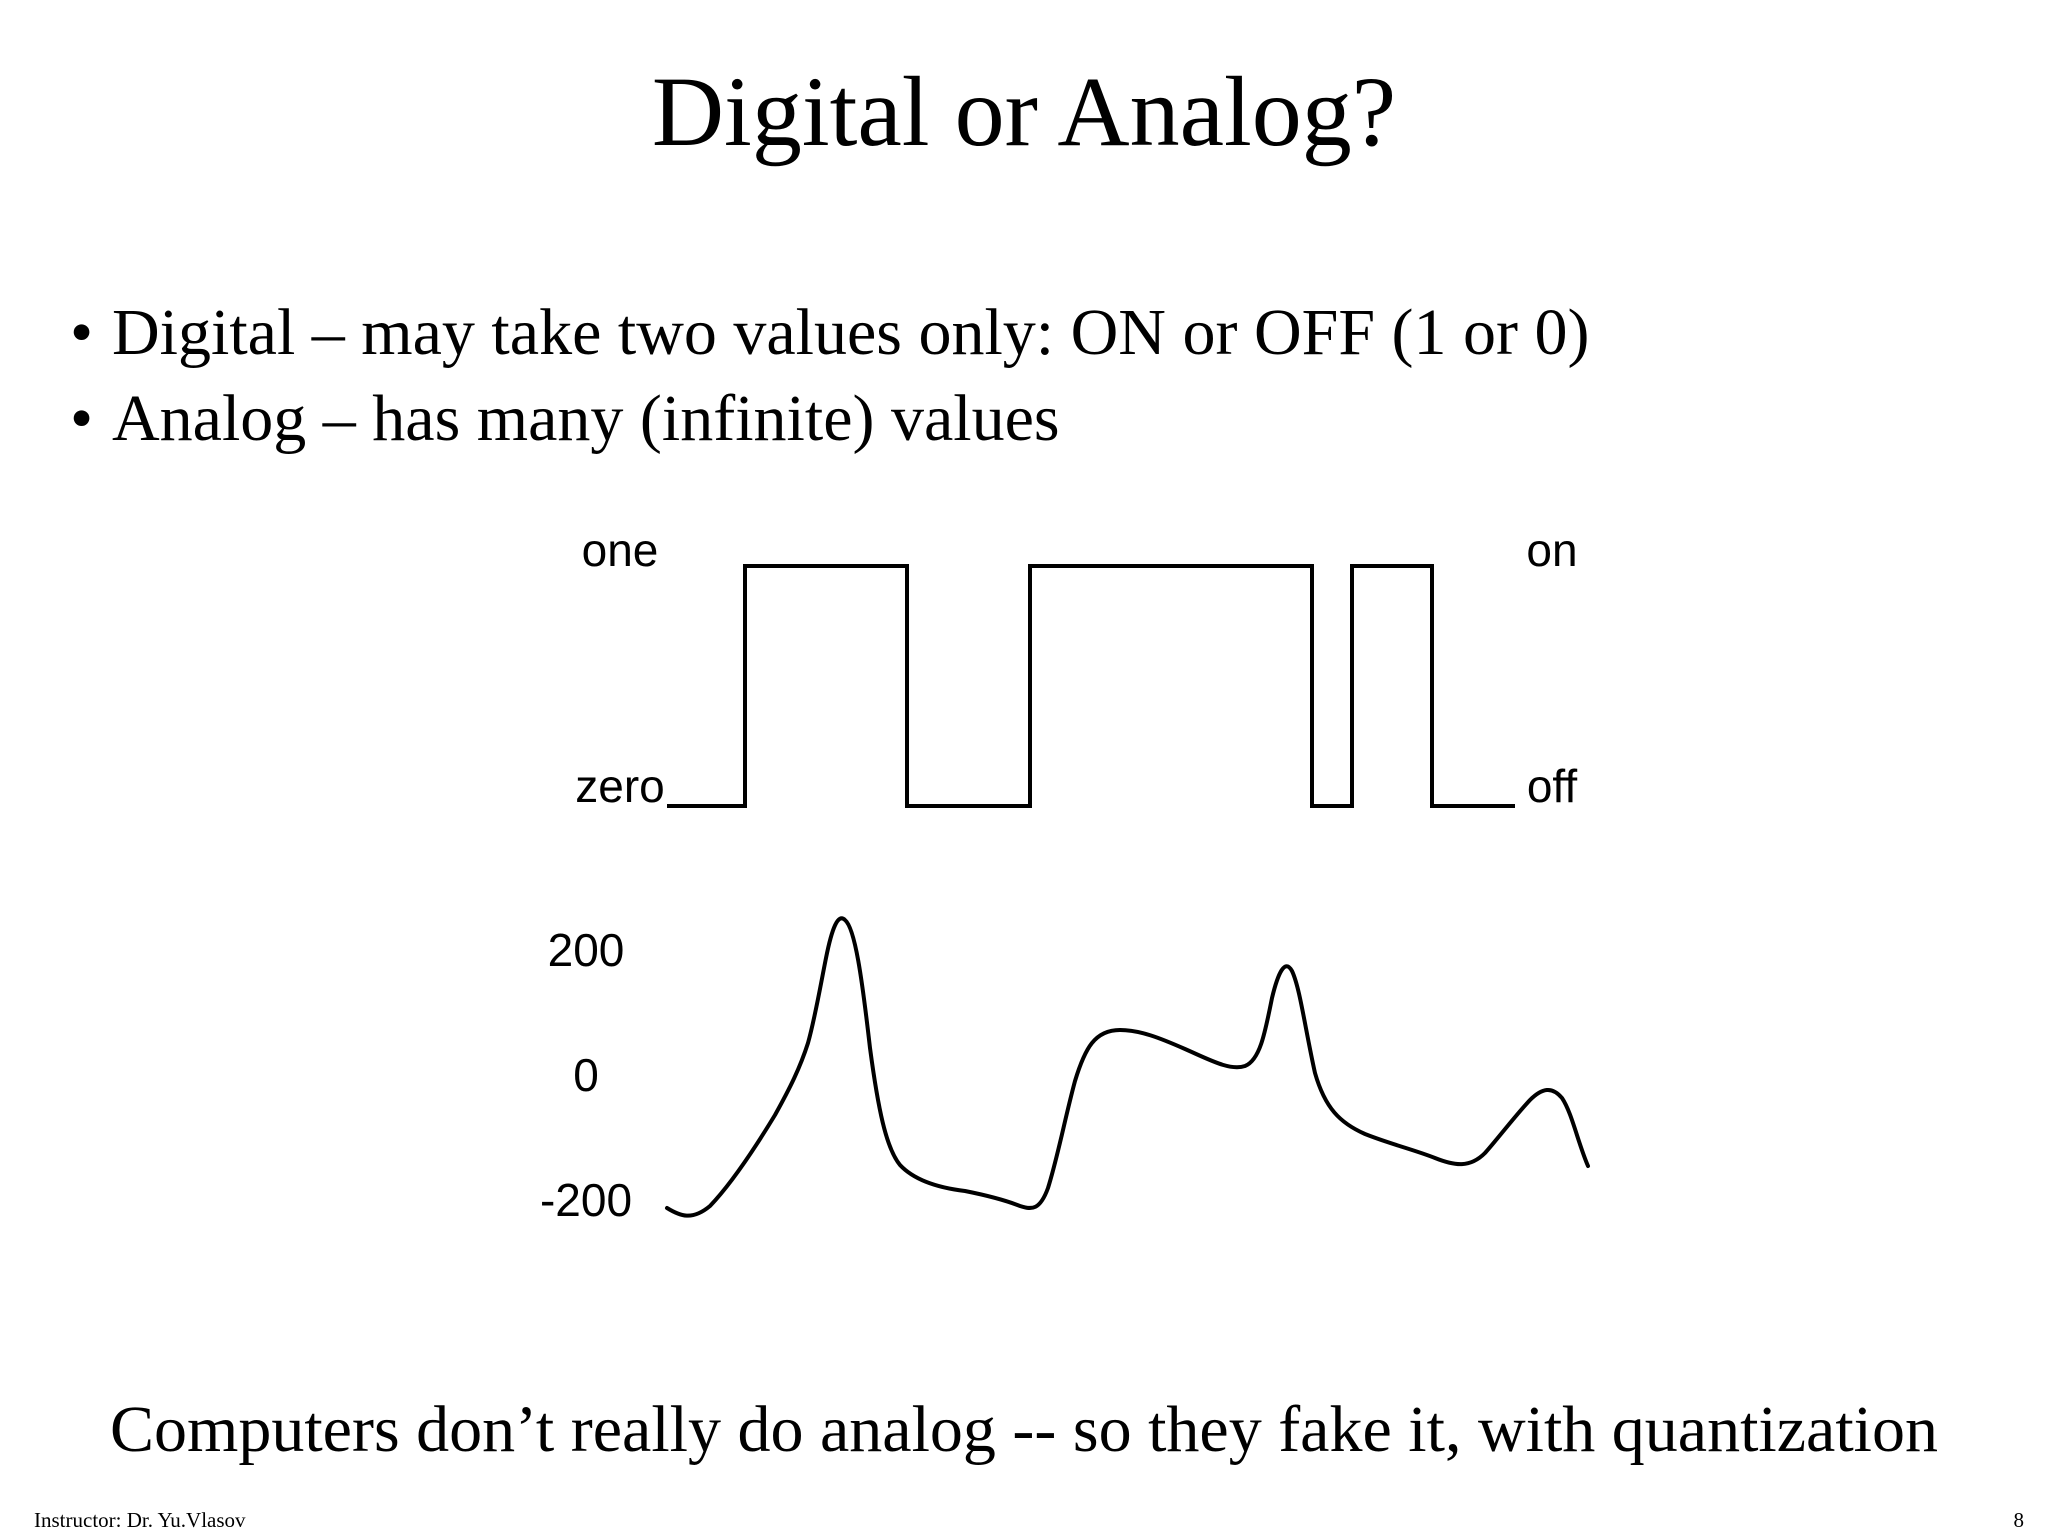 Image resolution: width=2048 pixels, height=1536 pixels. I want to click on footer-instructor: Instructor: Dr. Yu.Vlasov, so click(140, 1520).